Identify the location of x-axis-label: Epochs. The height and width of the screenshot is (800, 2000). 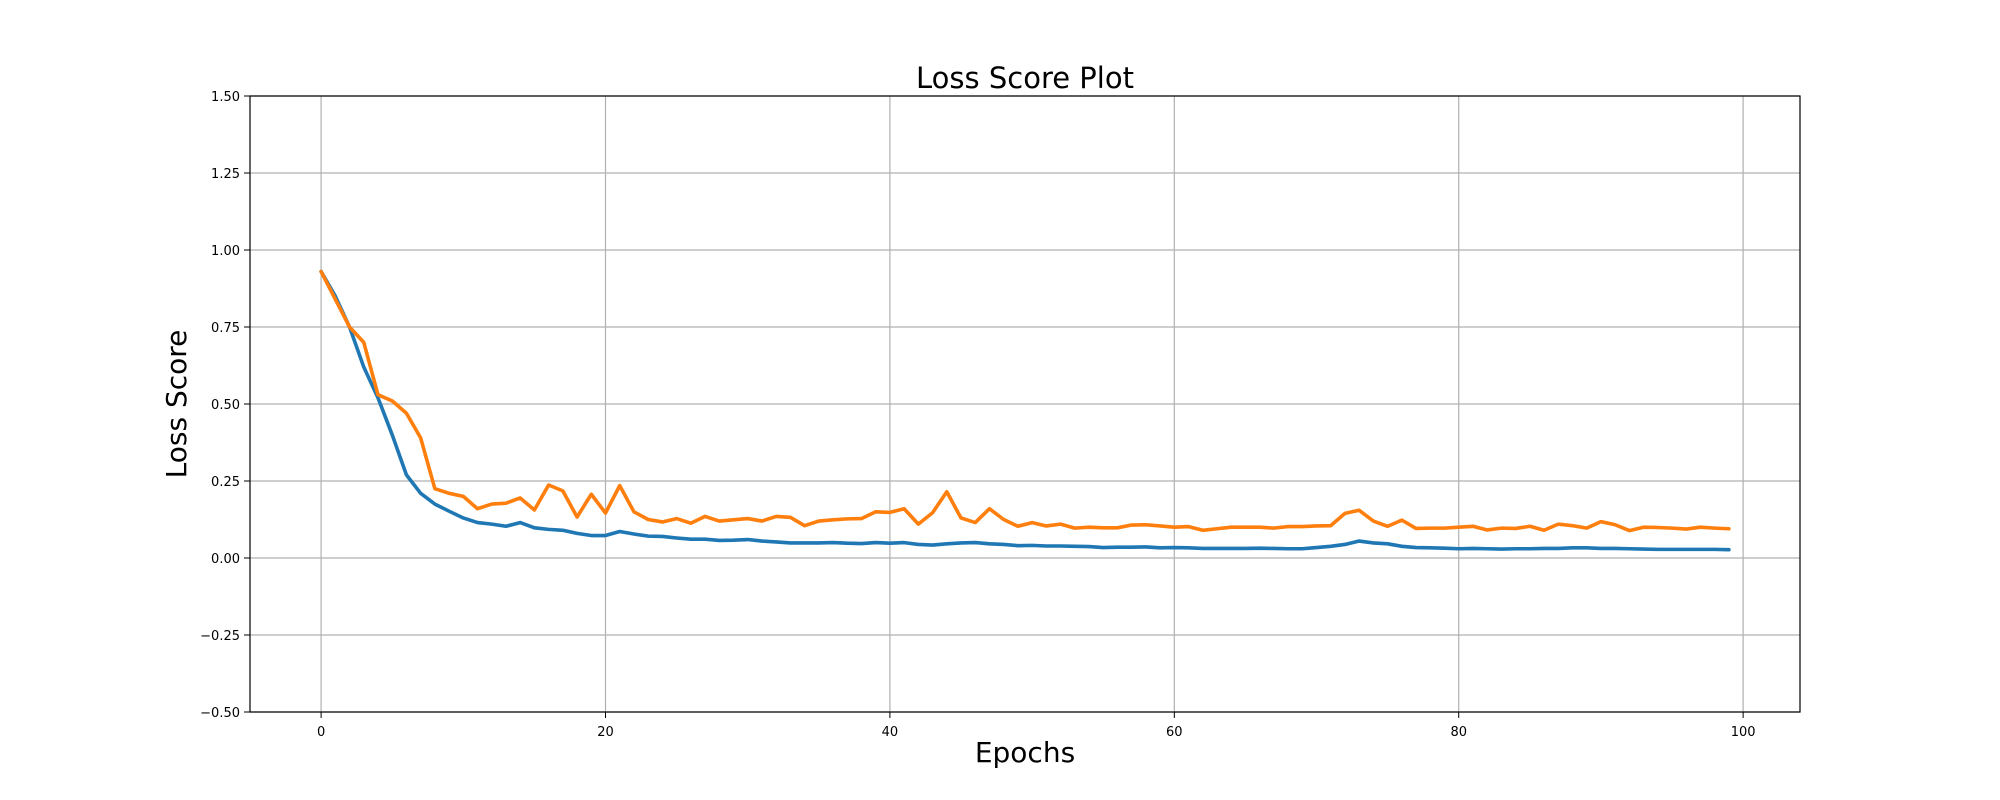
(1025, 752).